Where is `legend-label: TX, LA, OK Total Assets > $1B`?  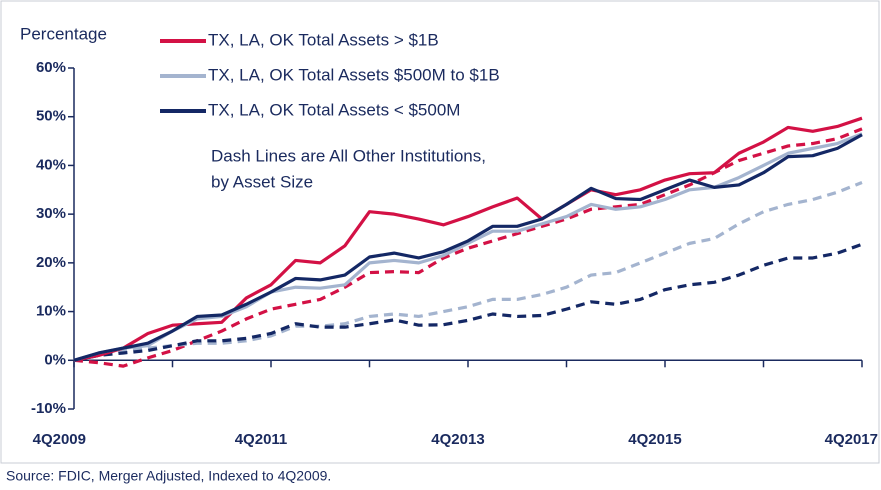
legend-label: TX, LA, OK Total Assets > $1B is located at coordinates (323, 39).